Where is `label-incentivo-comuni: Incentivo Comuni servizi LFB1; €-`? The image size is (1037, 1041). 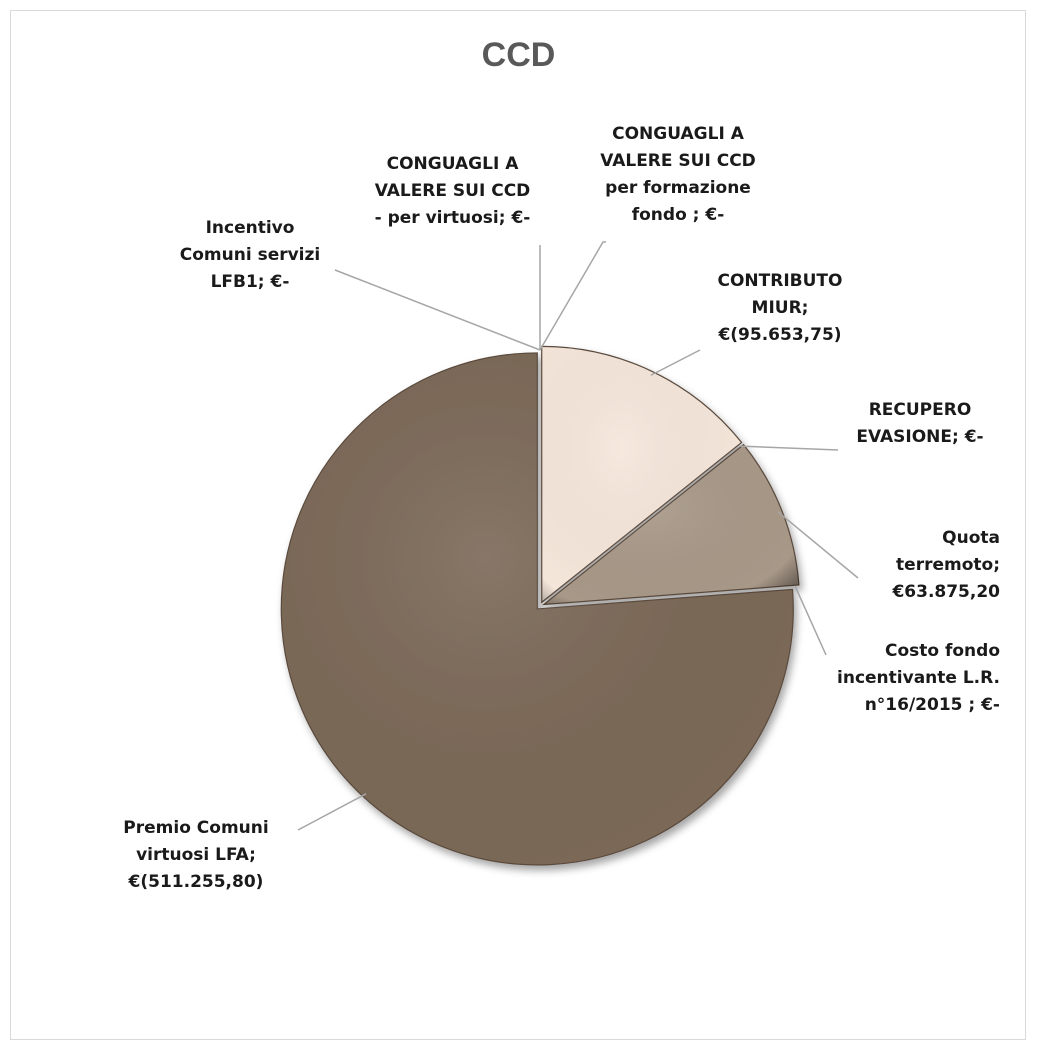
label-incentivo-comuni: Incentivo Comuni servizi LFB1; €- is located at coordinates (250, 255).